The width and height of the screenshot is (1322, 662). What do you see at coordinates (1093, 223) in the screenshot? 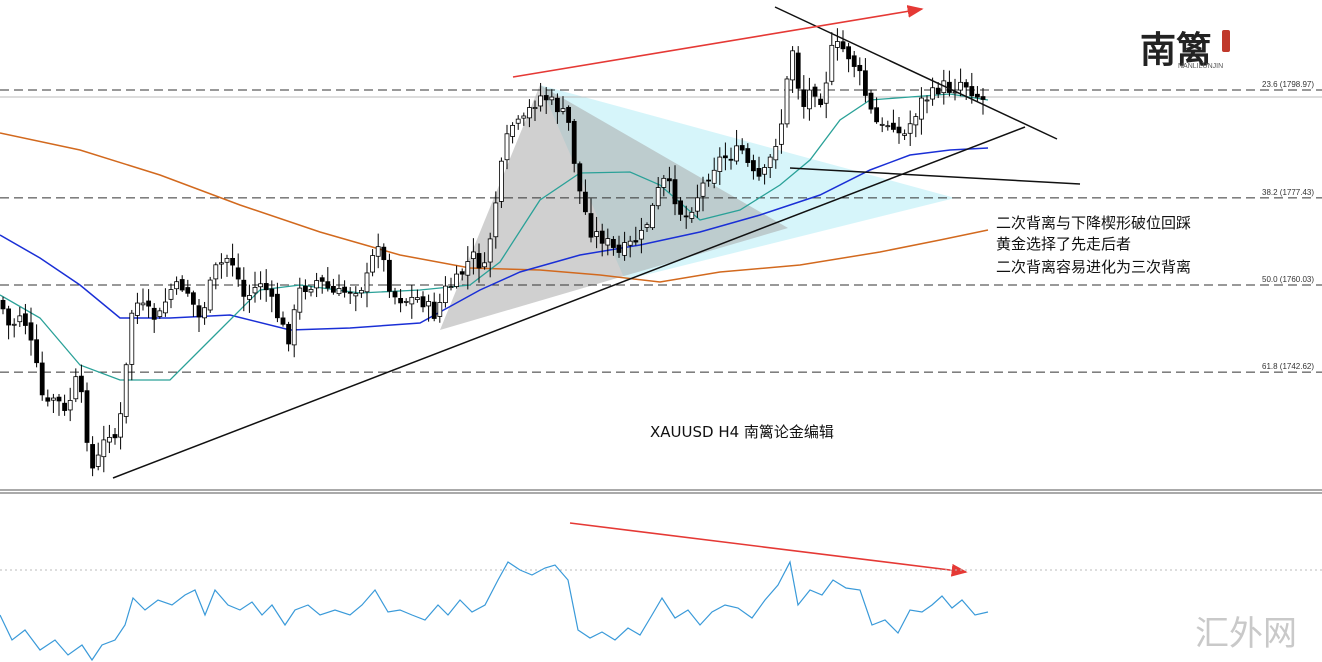
I see `annotation-line-1: 二次背离与下降楔形破位回踩` at bounding box center [1093, 223].